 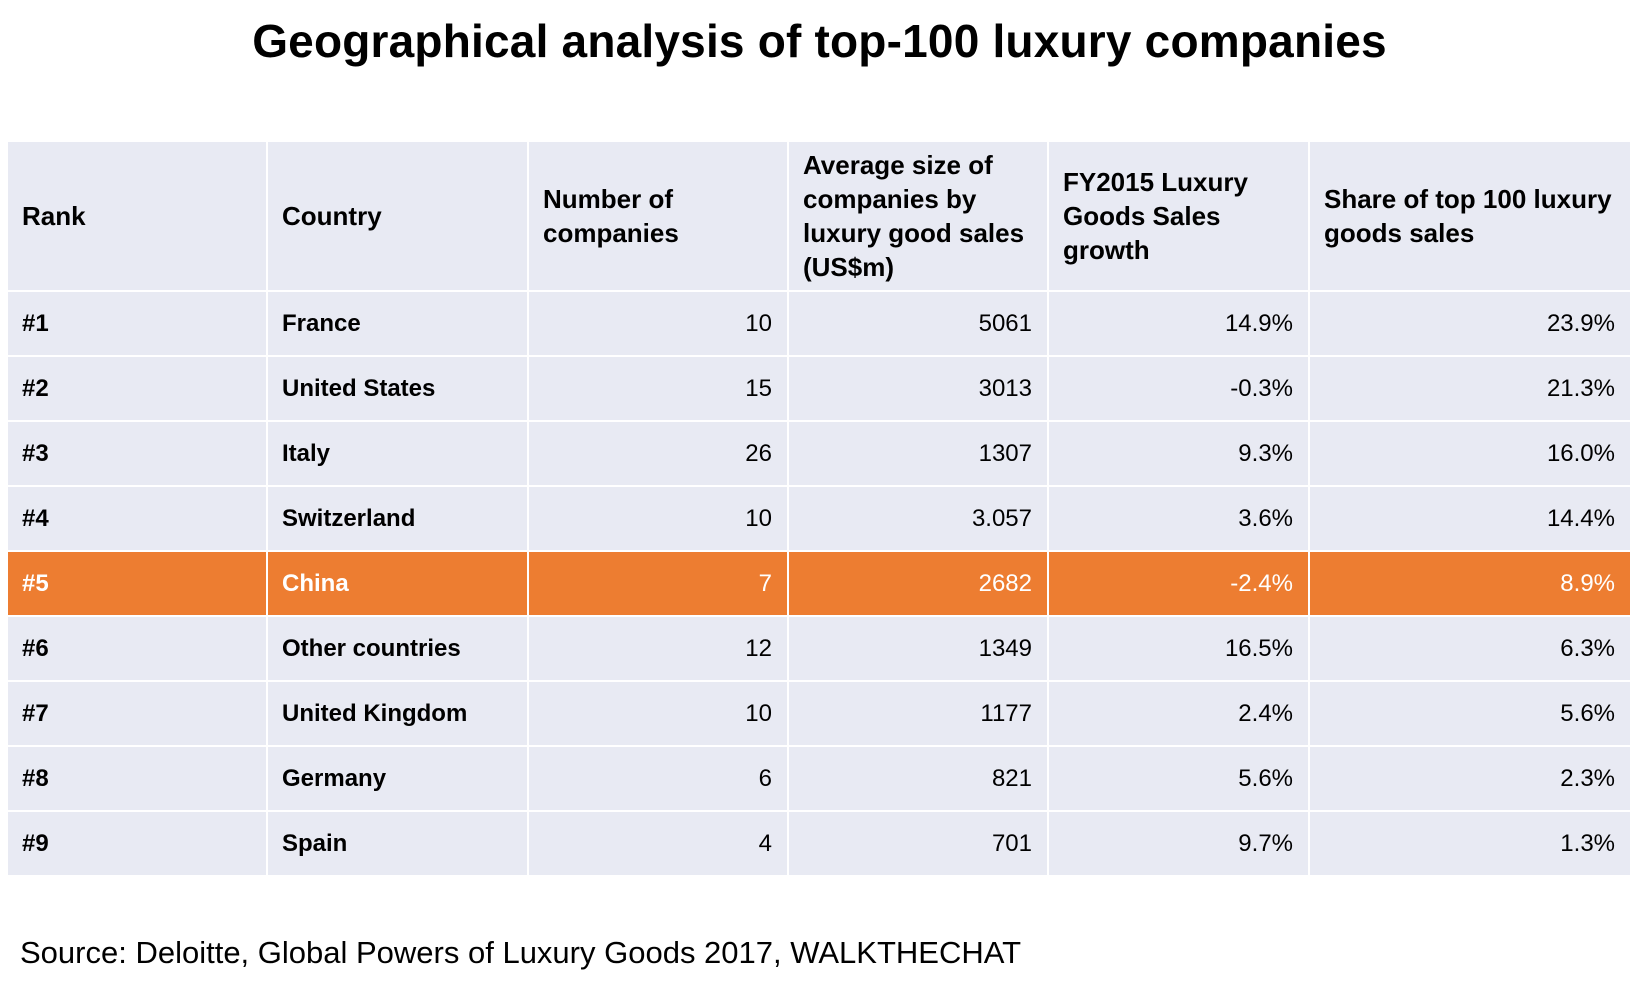 I want to click on cell-average-size: 1307, so click(x=918, y=453).